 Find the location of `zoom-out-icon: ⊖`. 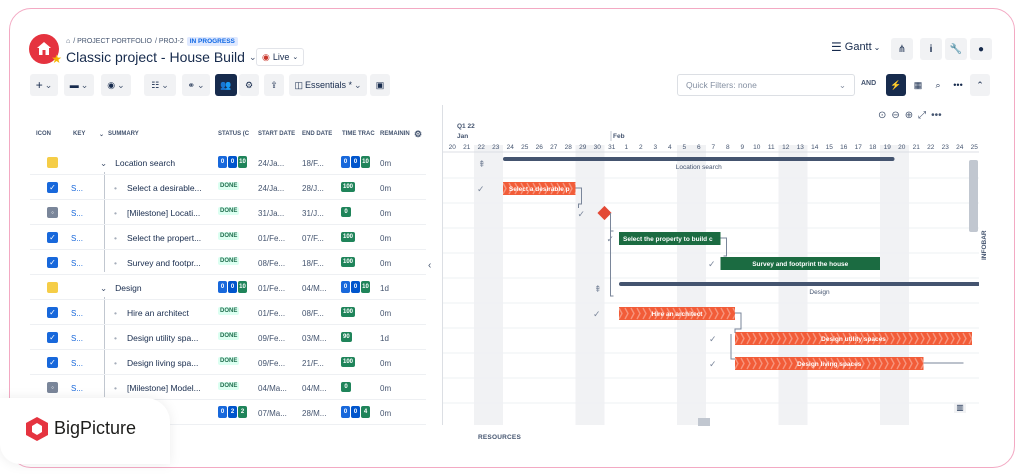

zoom-out-icon: ⊖ is located at coordinates (895, 115).